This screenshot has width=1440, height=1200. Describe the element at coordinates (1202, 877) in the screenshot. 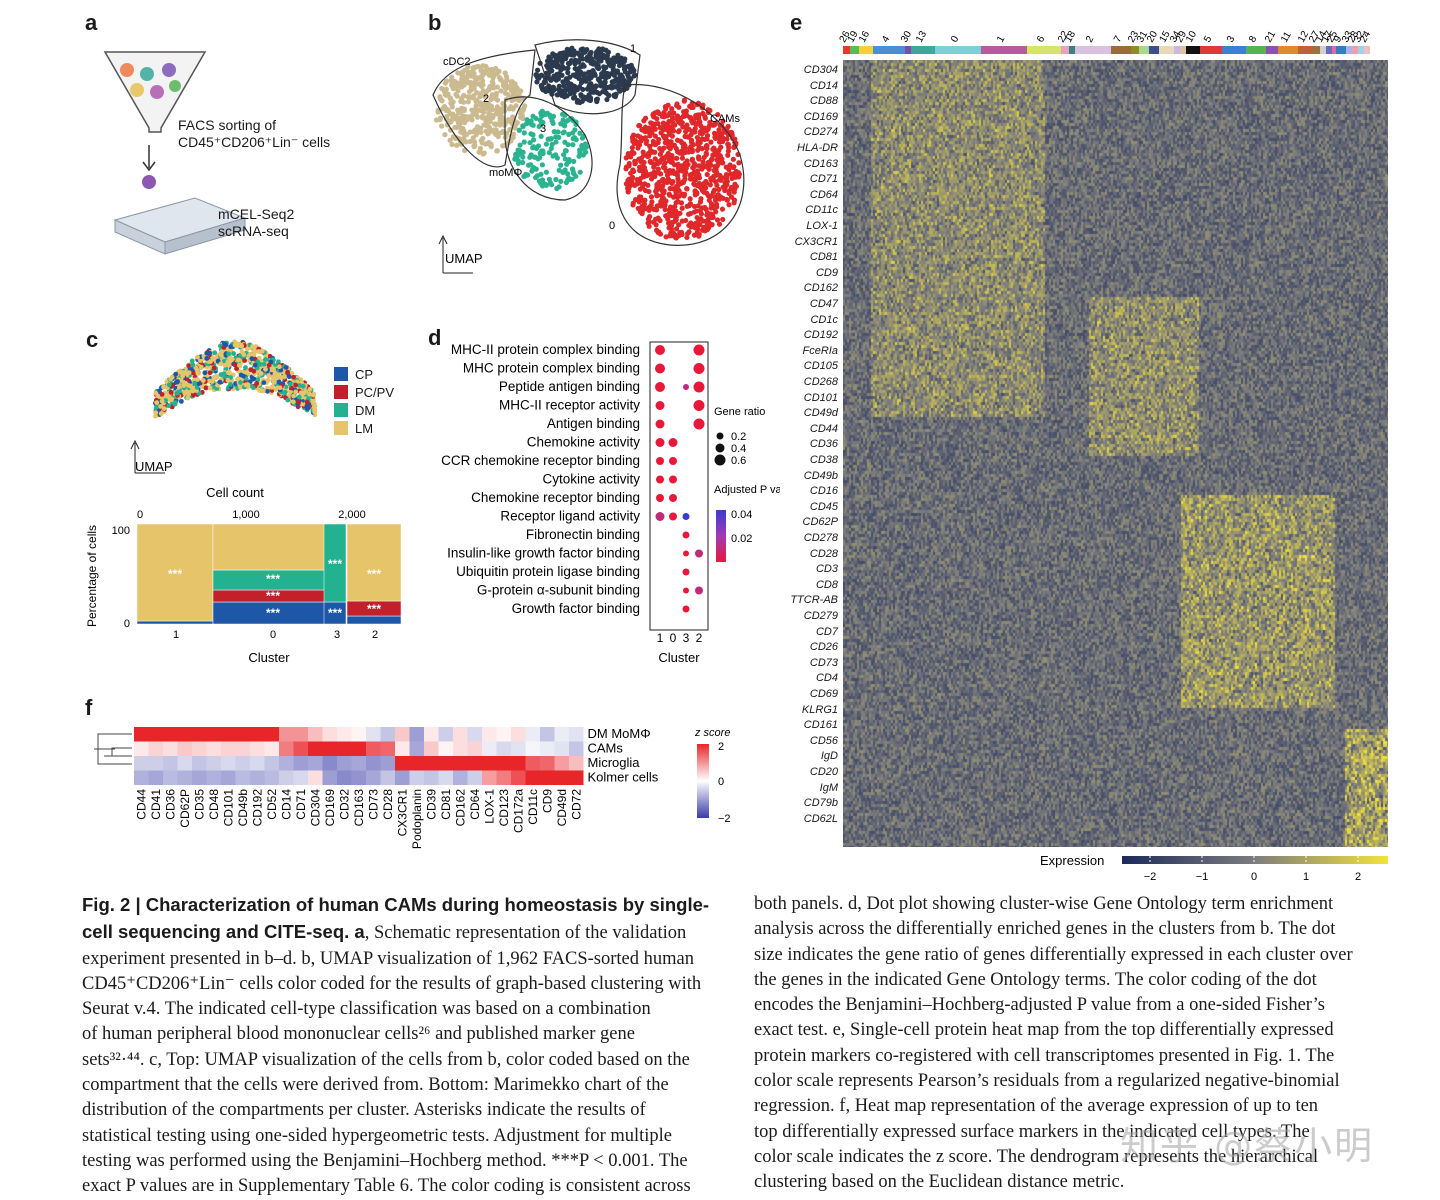

I see `expression-tick: −1` at that location.